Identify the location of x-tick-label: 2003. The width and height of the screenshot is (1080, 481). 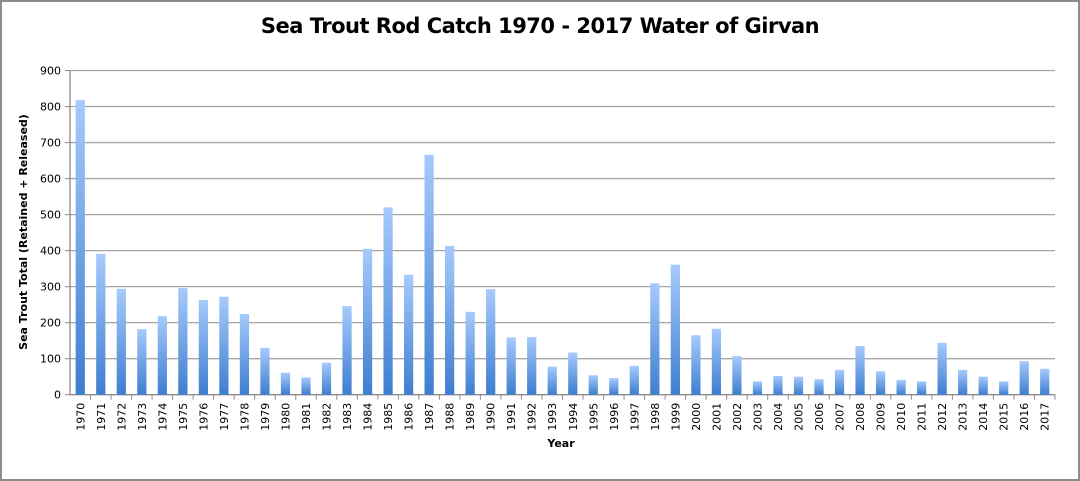
(757, 417).